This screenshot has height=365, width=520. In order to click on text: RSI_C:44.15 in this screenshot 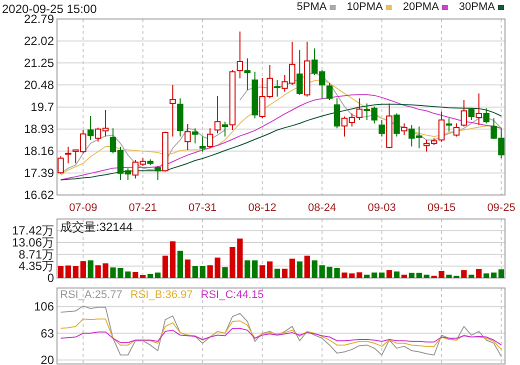, I will do `click(232, 295)`.